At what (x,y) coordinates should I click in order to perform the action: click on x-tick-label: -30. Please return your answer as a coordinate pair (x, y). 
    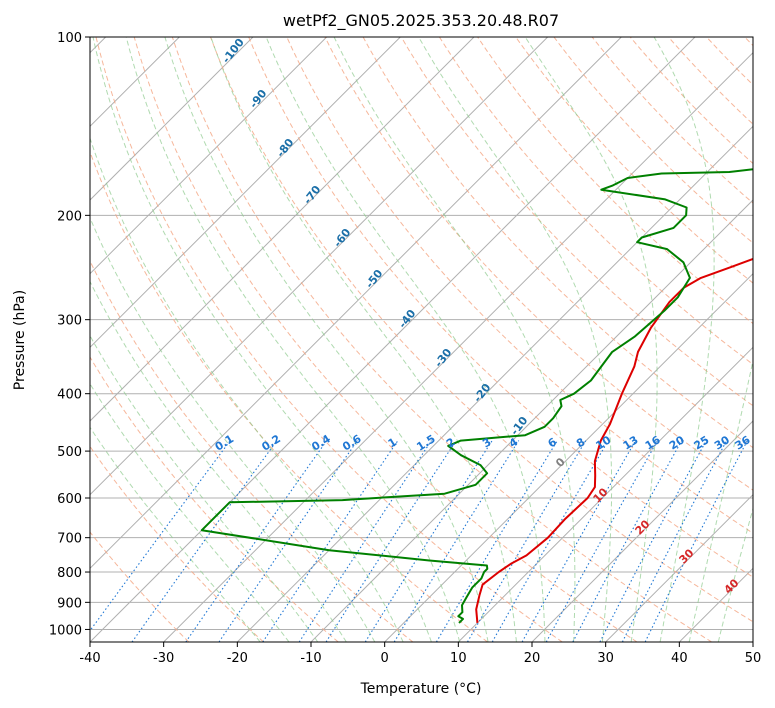
    Looking at the image, I should click on (163, 658).